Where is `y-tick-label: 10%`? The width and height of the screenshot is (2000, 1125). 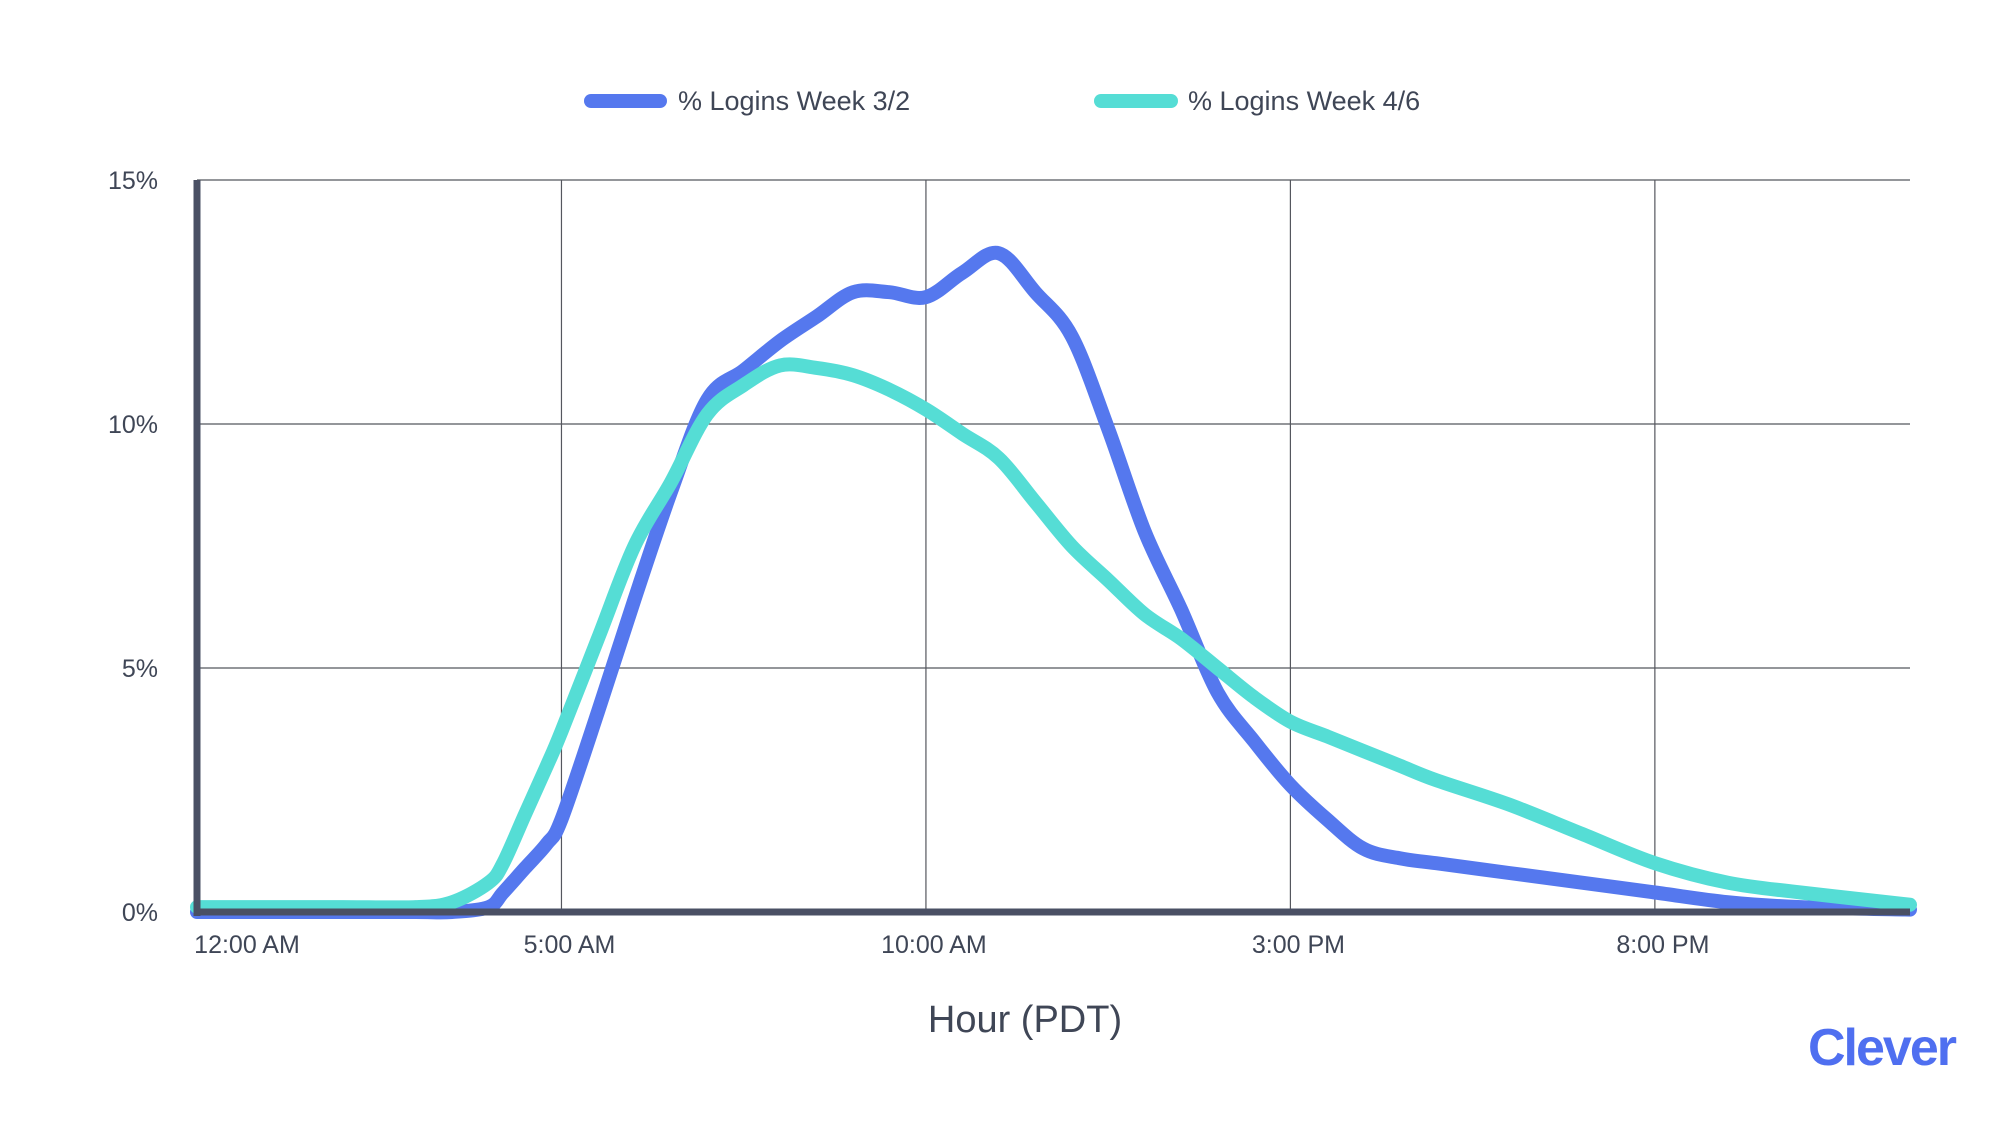
y-tick-label: 10% is located at coordinates (133, 425).